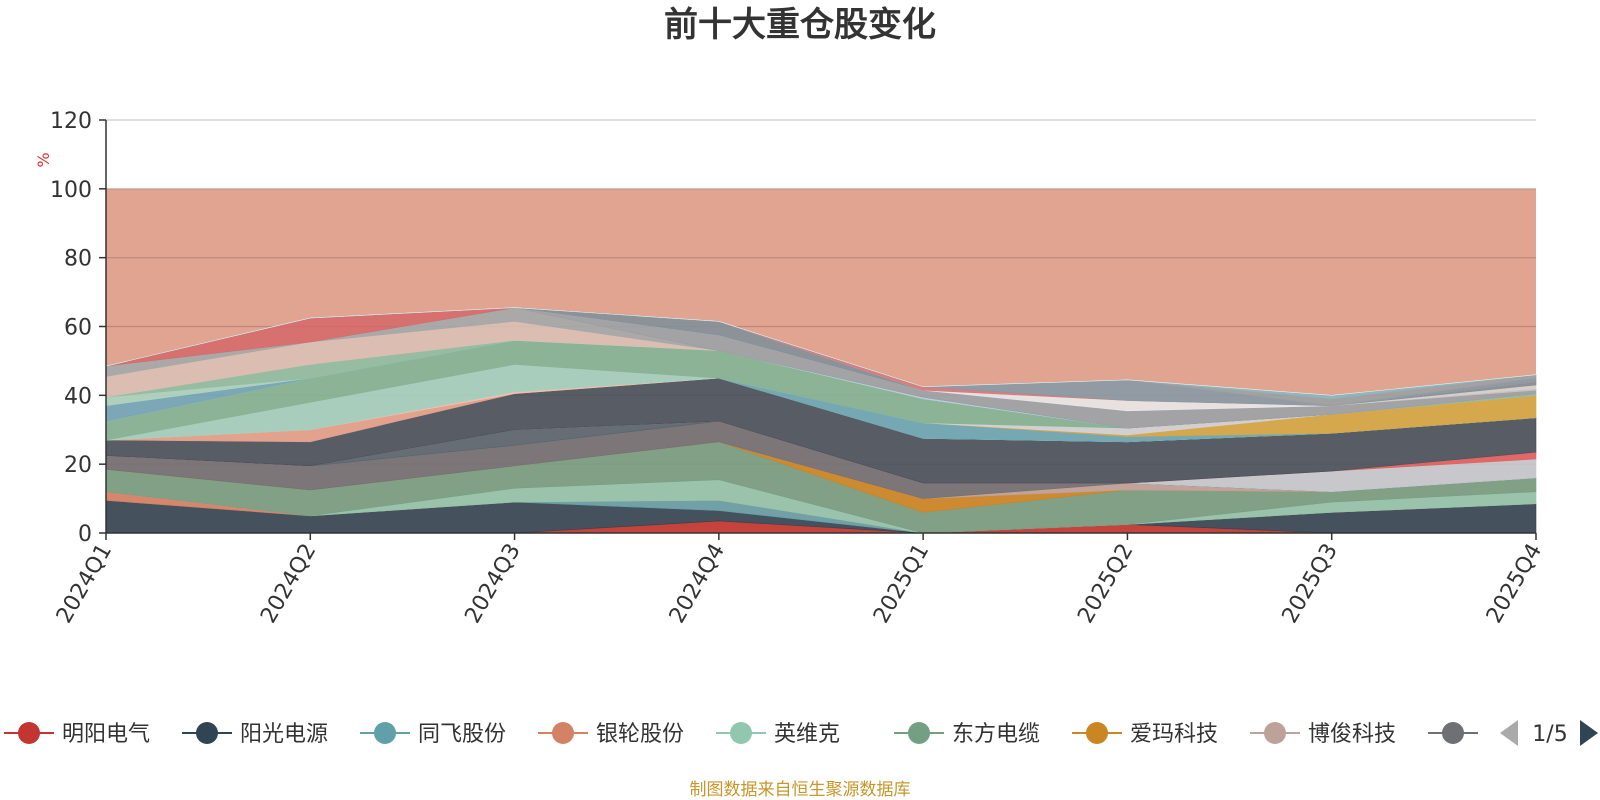 This screenshot has width=1600, height=800. What do you see at coordinates (697, 584) in the screenshot?
I see `x-tick-label: 2024Q4` at bounding box center [697, 584].